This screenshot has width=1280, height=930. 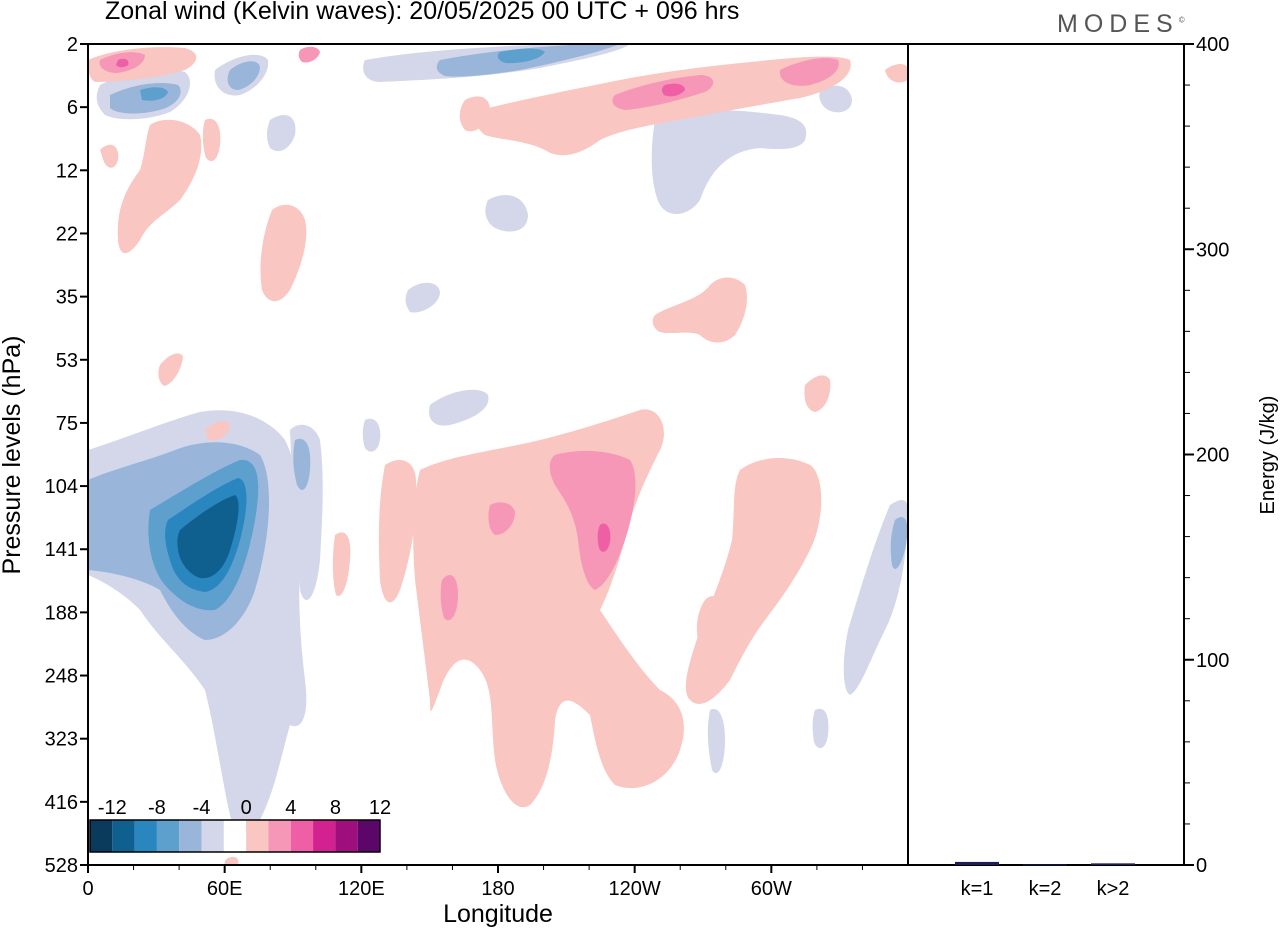 What do you see at coordinates (472, 882) in the screenshot?
I see `longitude-axis: 0 60E 120E 180 120W 60W` at bounding box center [472, 882].